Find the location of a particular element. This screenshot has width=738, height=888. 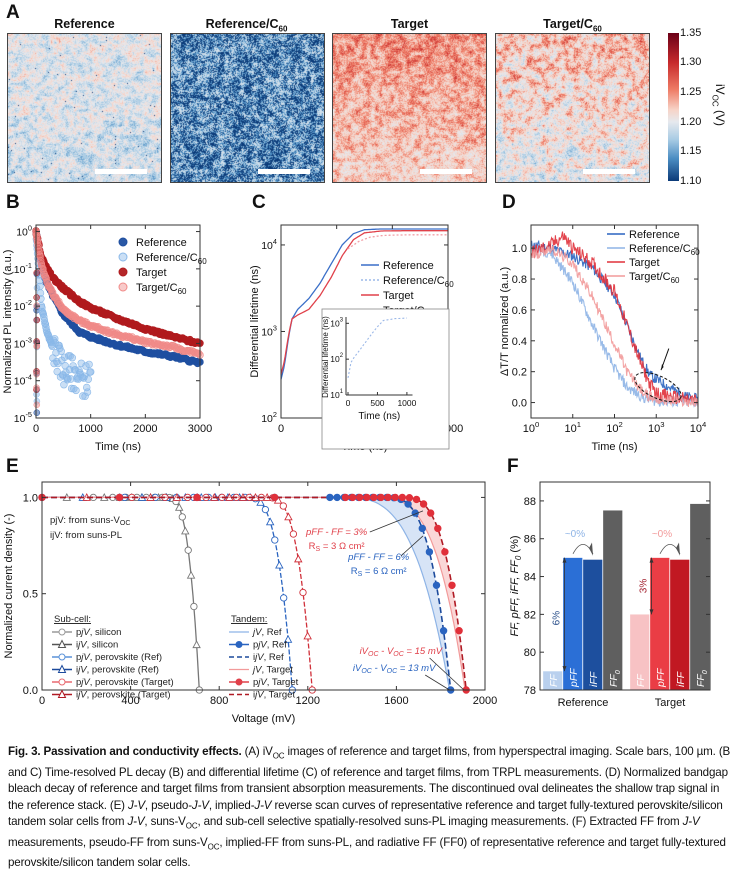

bar-label: pFF is located at coordinates (661, 678).